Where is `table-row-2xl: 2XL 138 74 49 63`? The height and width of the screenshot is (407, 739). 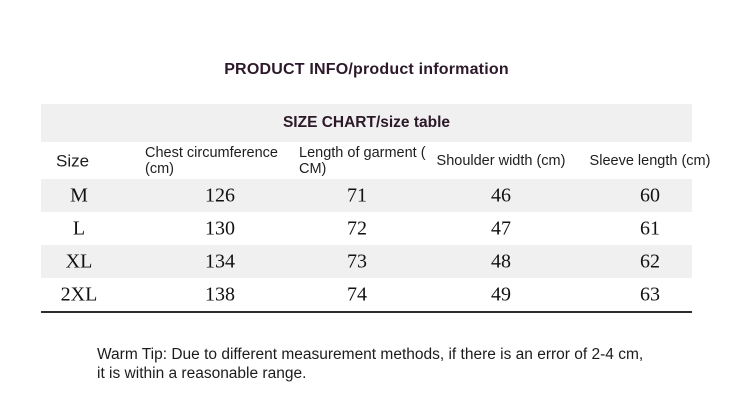 table-row-2xl: 2XL 138 74 49 63 is located at coordinates (366, 294).